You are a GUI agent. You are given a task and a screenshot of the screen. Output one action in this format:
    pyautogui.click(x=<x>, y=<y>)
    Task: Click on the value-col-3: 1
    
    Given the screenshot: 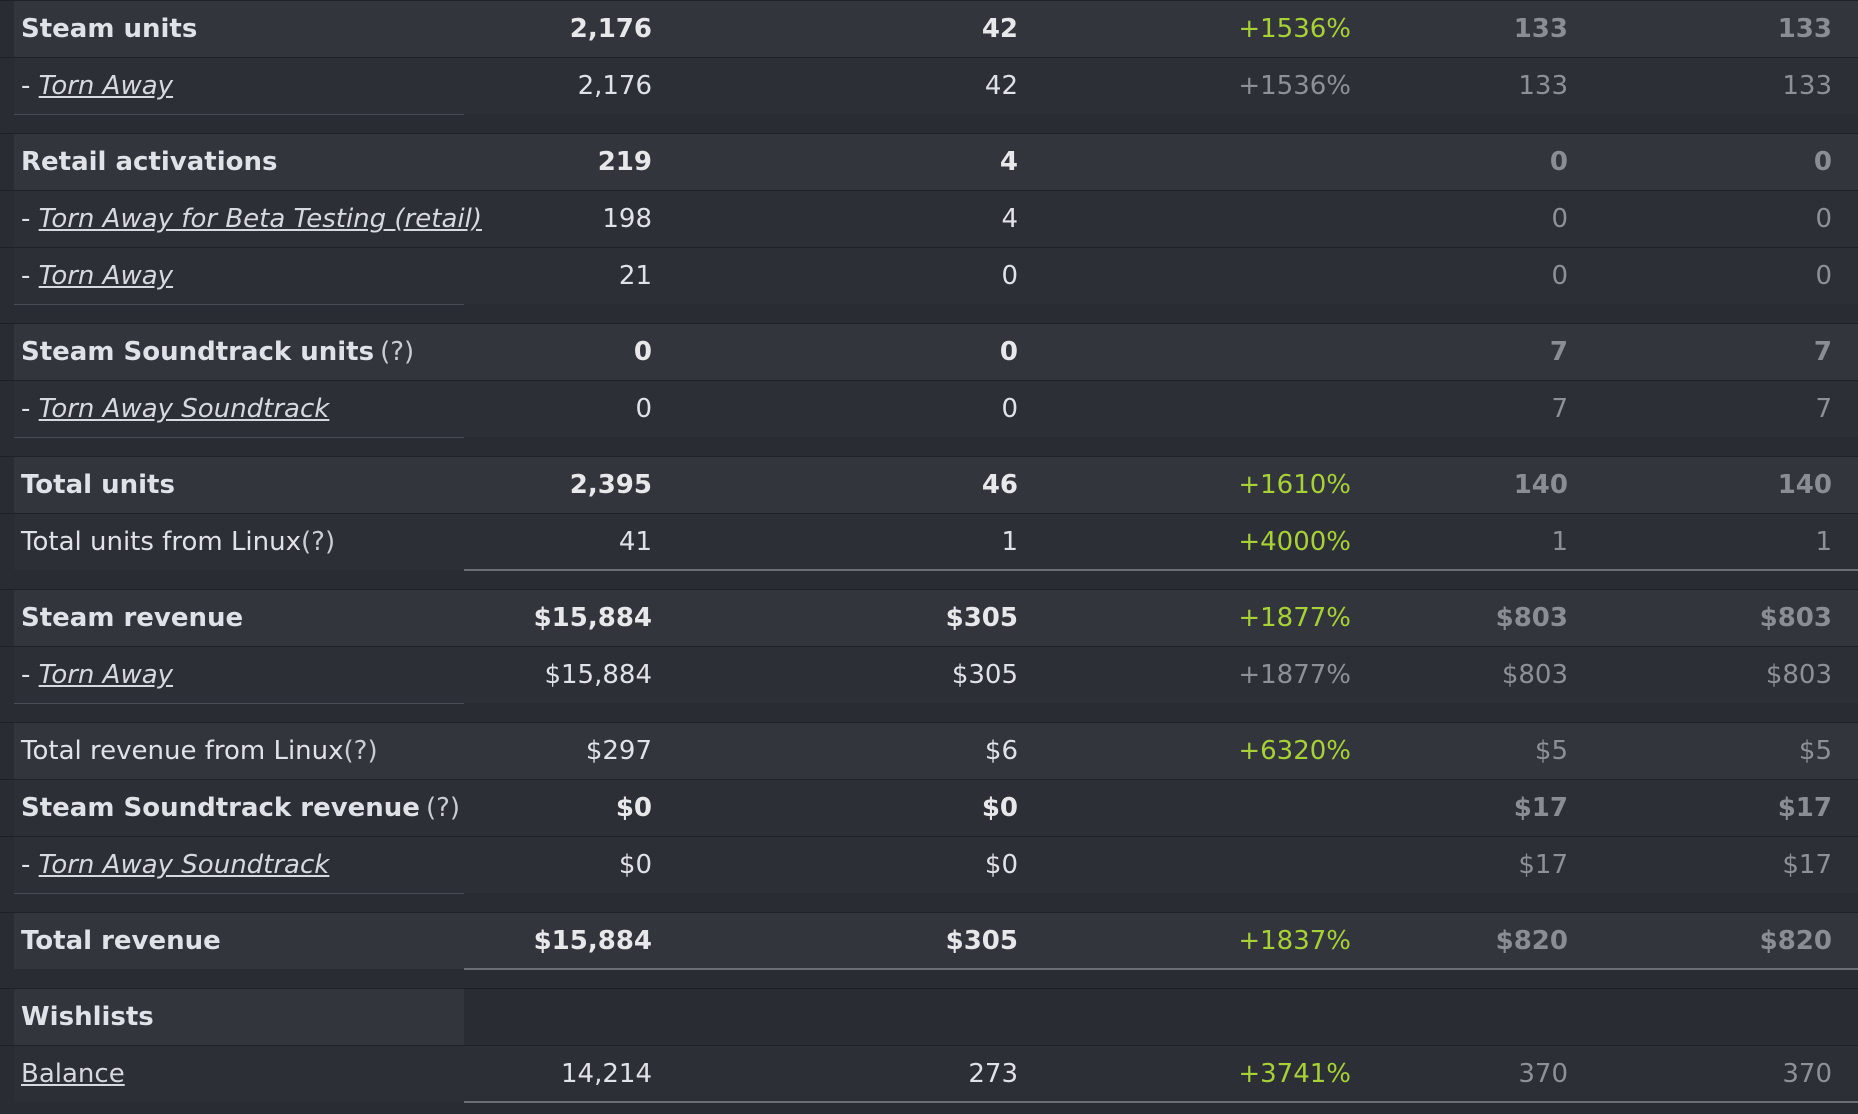 What is the action you would take?
    pyautogui.click(x=1559, y=542)
    